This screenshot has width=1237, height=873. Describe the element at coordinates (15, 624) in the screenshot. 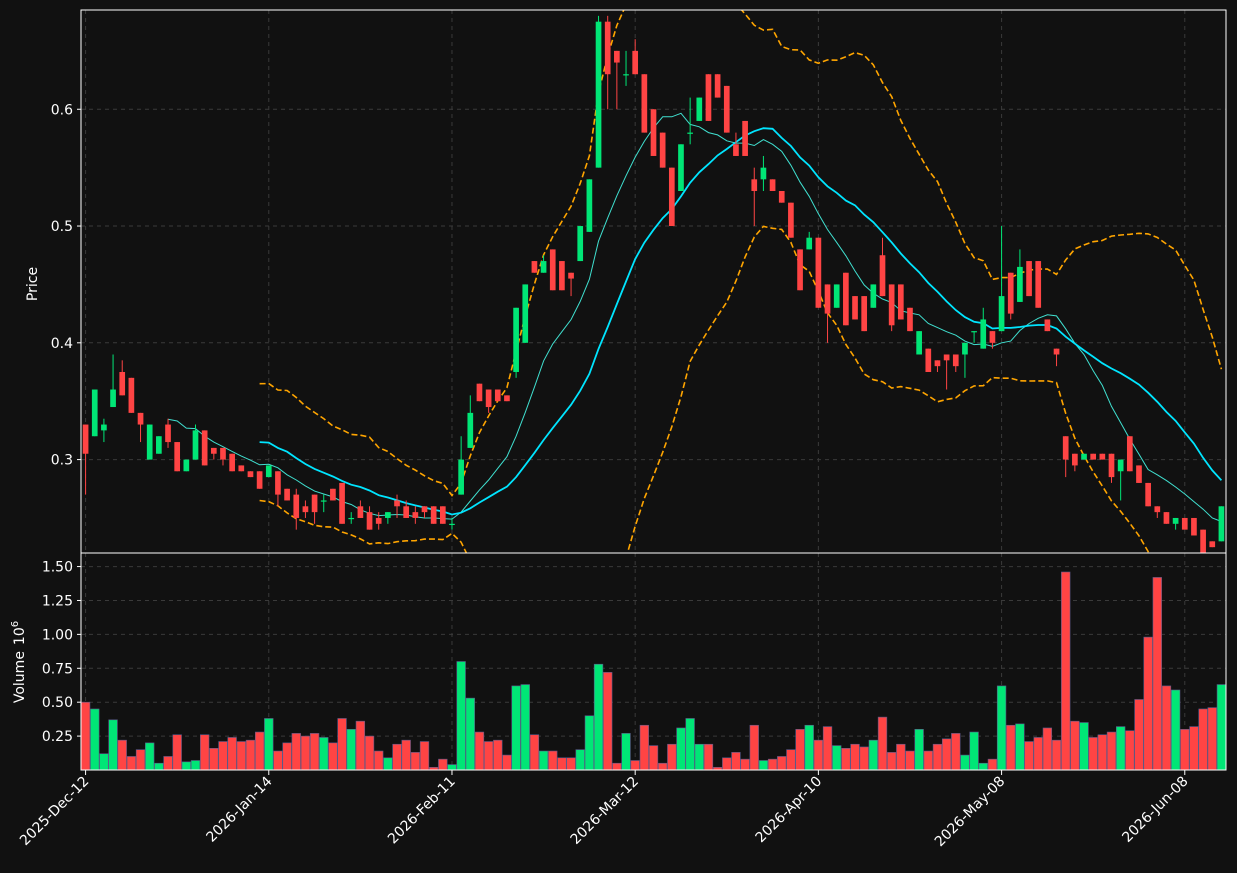

I see `volume-label-exponent: 6` at that location.